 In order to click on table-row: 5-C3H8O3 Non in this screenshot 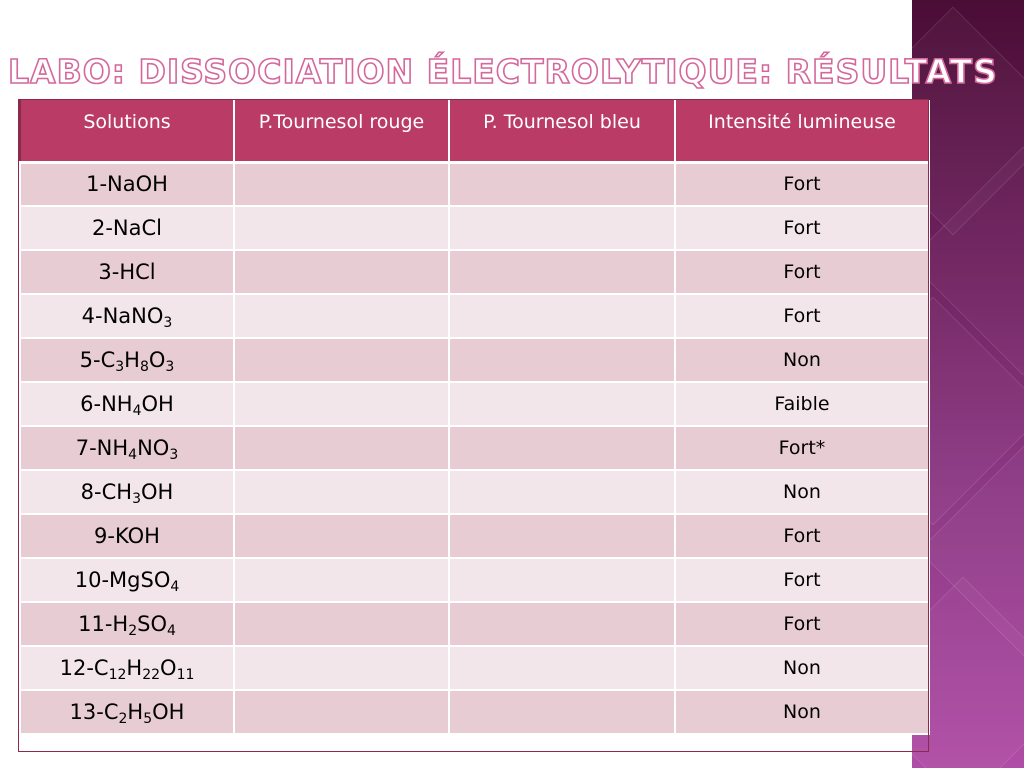, I will do `click(474, 360)`.